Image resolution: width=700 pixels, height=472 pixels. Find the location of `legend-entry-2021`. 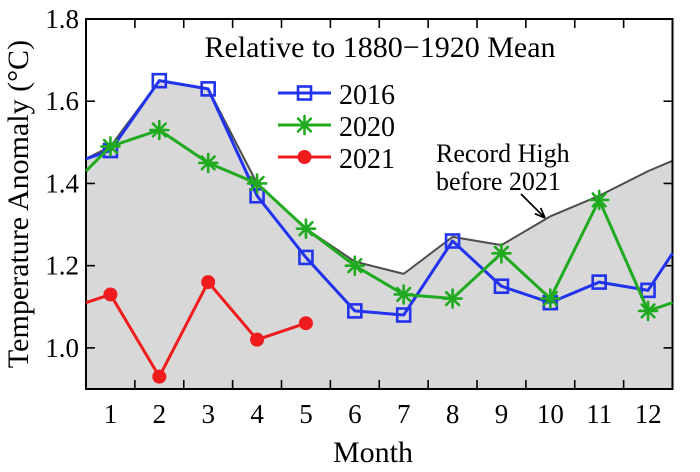

legend-entry-2021 is located at coordinates (304, 157).